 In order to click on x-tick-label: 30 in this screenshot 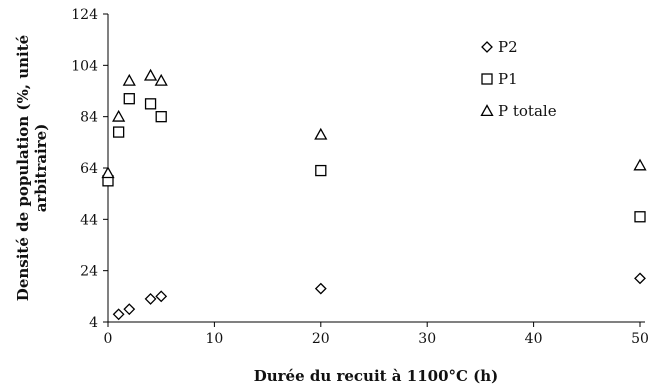, I will do `click(427, 339)`.